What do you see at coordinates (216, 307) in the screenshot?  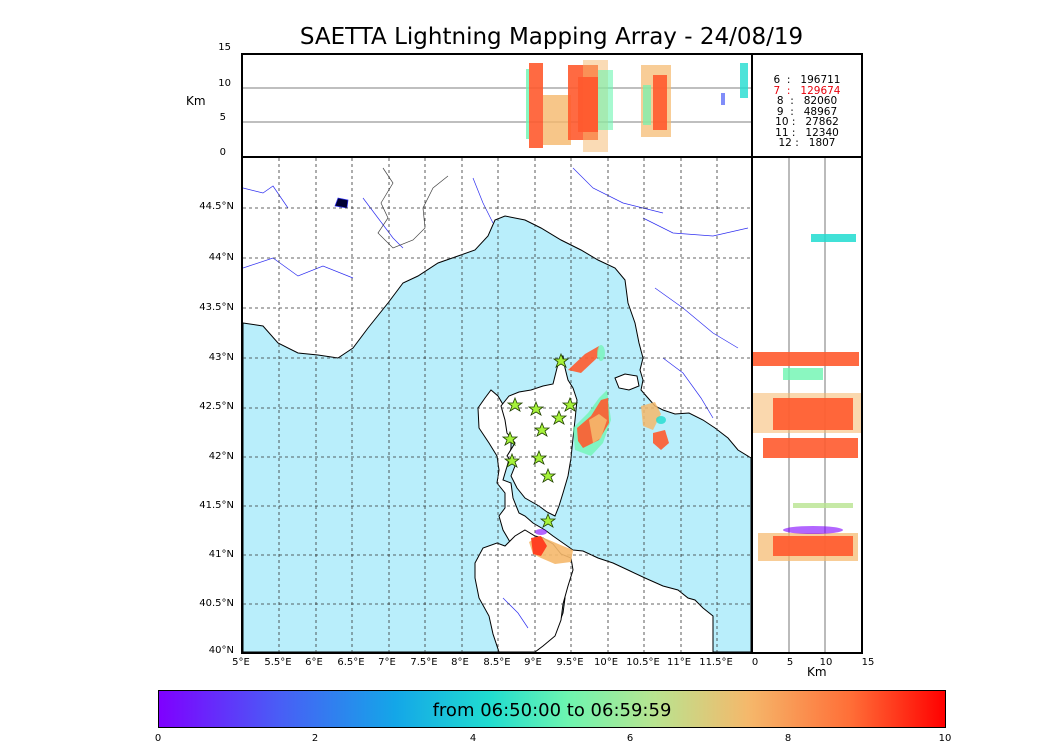 I see `lat-tick: 43.5°N` at bounding box center [216, 307].